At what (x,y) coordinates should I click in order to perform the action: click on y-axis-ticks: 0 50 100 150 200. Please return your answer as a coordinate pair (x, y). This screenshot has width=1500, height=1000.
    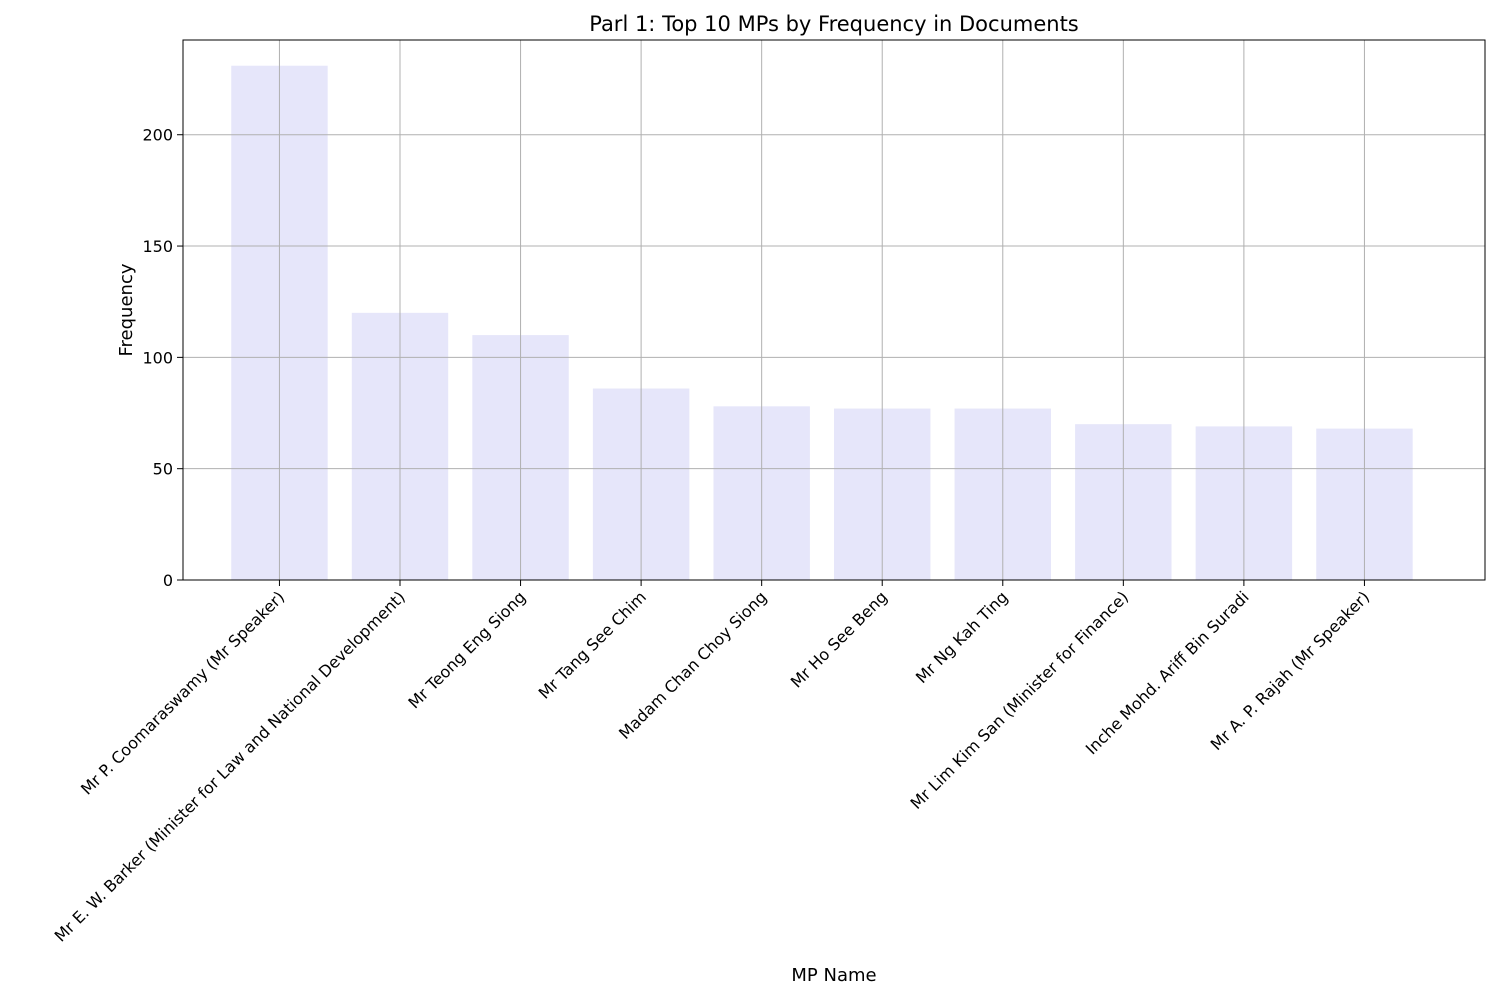
    Looking at the image, I should click on (162, 358).